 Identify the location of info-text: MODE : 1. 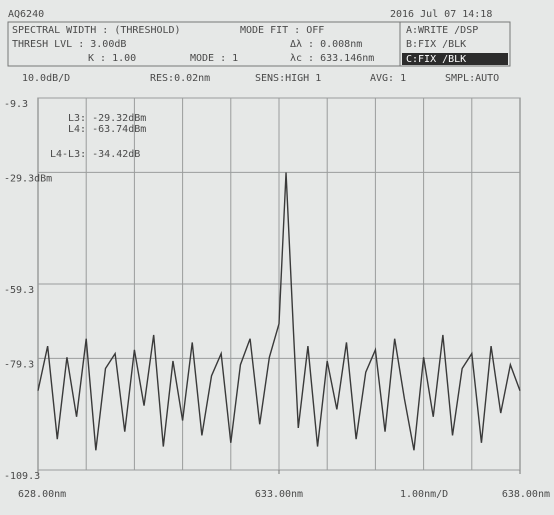
(214, 58).